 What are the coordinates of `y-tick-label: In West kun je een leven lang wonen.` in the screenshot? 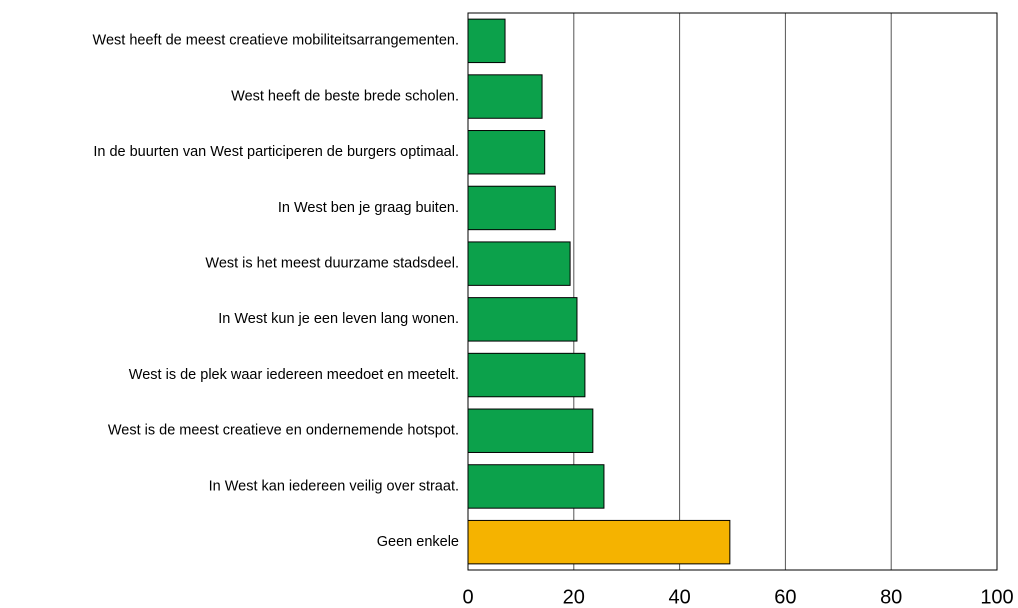 It's located at (338, 319).